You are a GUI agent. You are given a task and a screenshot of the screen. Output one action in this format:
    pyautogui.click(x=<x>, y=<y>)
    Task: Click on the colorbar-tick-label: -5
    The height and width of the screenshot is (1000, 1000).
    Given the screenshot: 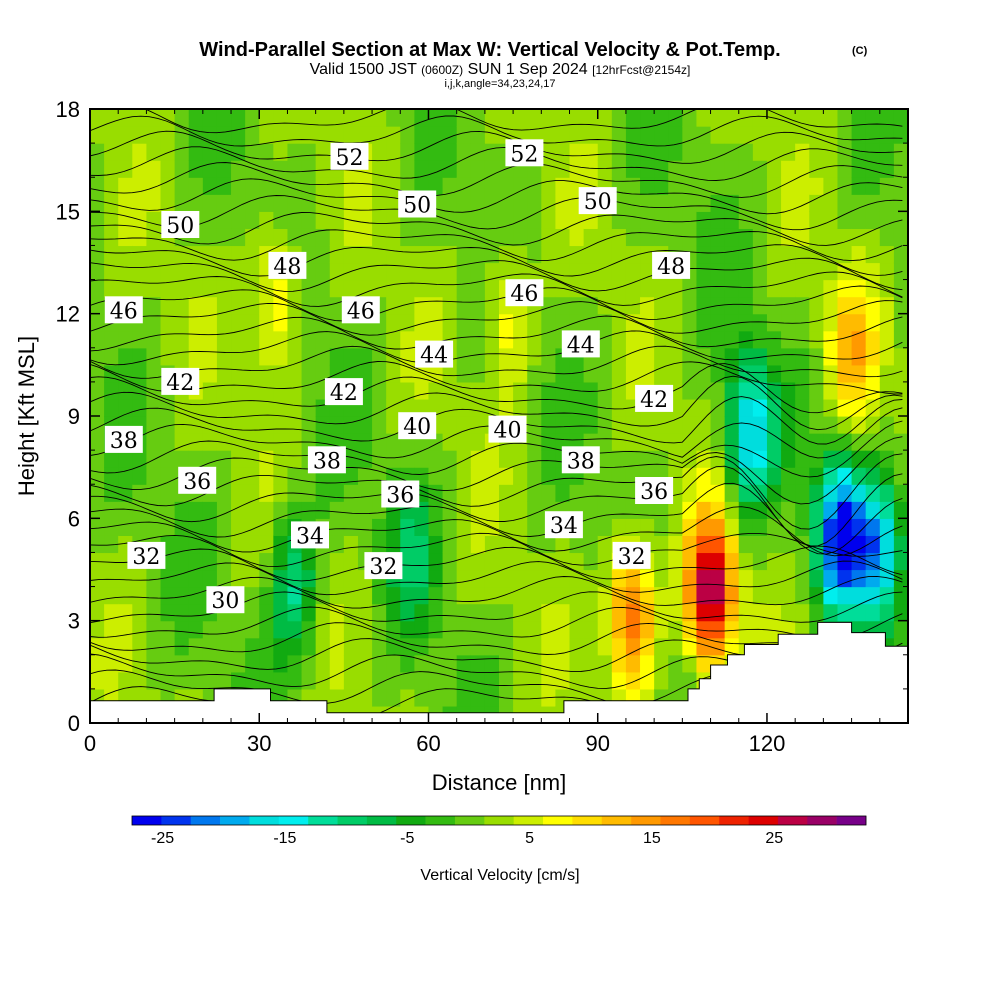 What is the action you would take?
    pyautogui.click(x=407, y=838)
    